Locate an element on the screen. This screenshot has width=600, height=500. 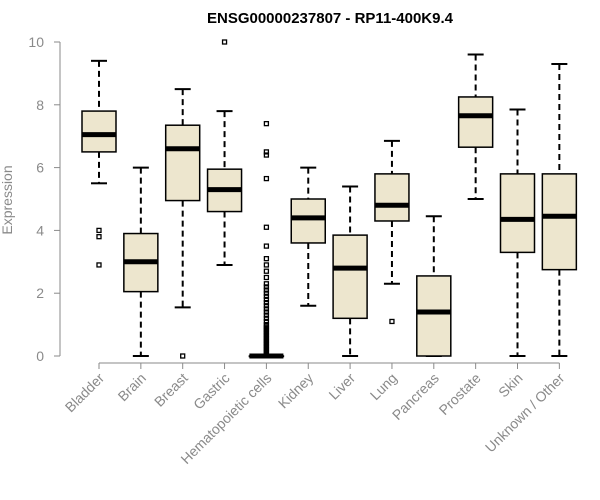
x-tick-label: Liver is located at coordinates (341, 386).